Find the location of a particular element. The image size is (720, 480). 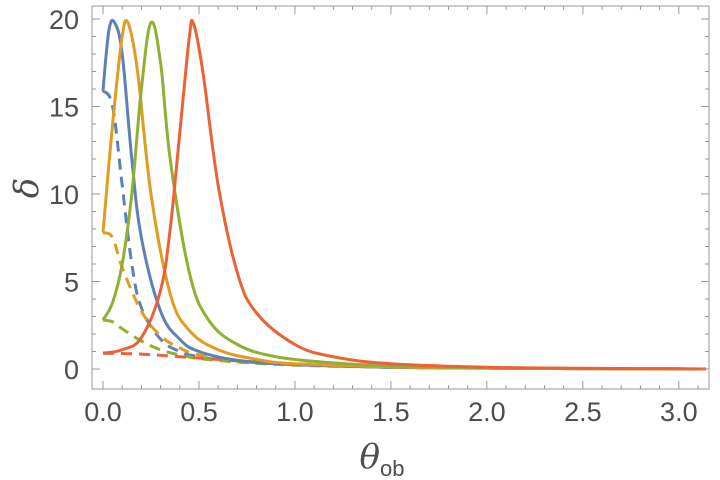

x-axis-subscript: ob is located at coordinates (392, 468).